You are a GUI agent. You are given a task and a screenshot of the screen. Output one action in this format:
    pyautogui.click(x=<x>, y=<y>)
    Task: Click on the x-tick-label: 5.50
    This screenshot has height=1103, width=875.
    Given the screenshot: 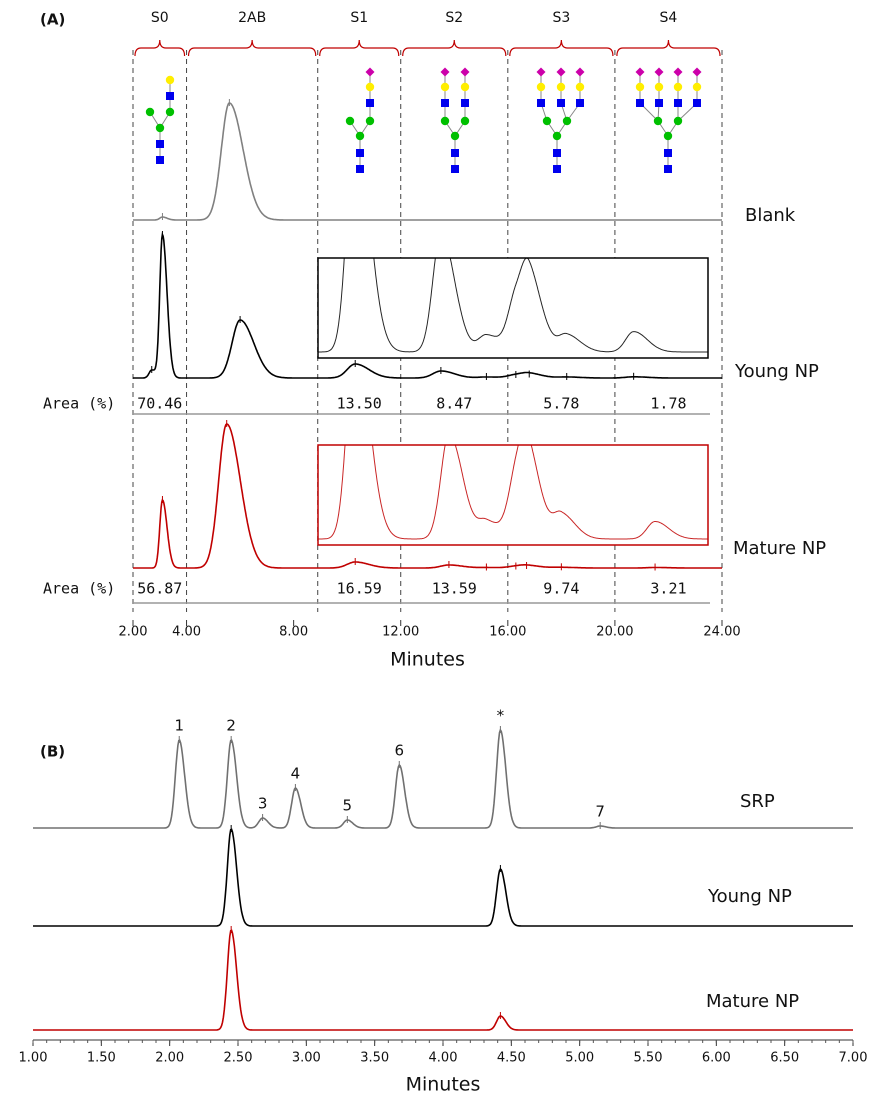 What is the action you would take?
    pyautogui.click(x=648, y=1058)
    